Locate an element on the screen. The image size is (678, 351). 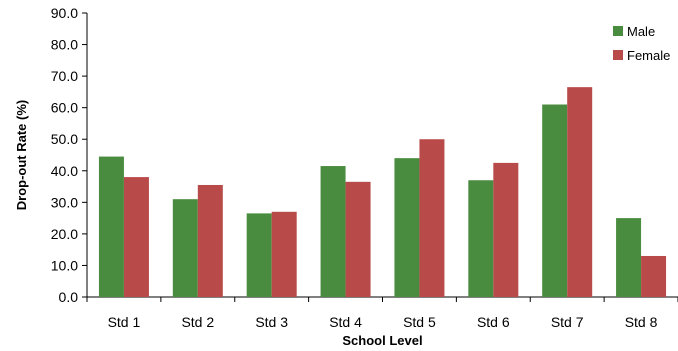
y-tick-label: 30.0 is located at coordinates (64, 202).